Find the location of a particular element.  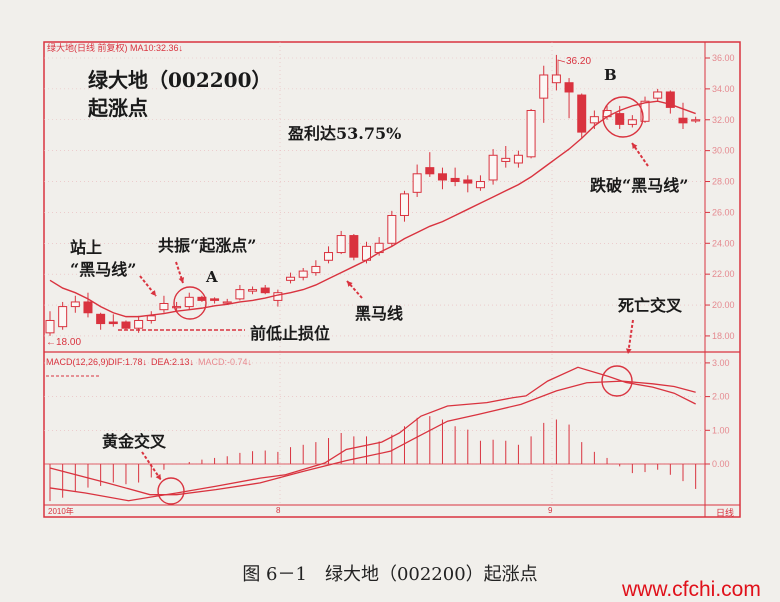

chart-legend: 绿大地(日线 前复权) MA10:32.36↓ is located at coordinates (115, 48).